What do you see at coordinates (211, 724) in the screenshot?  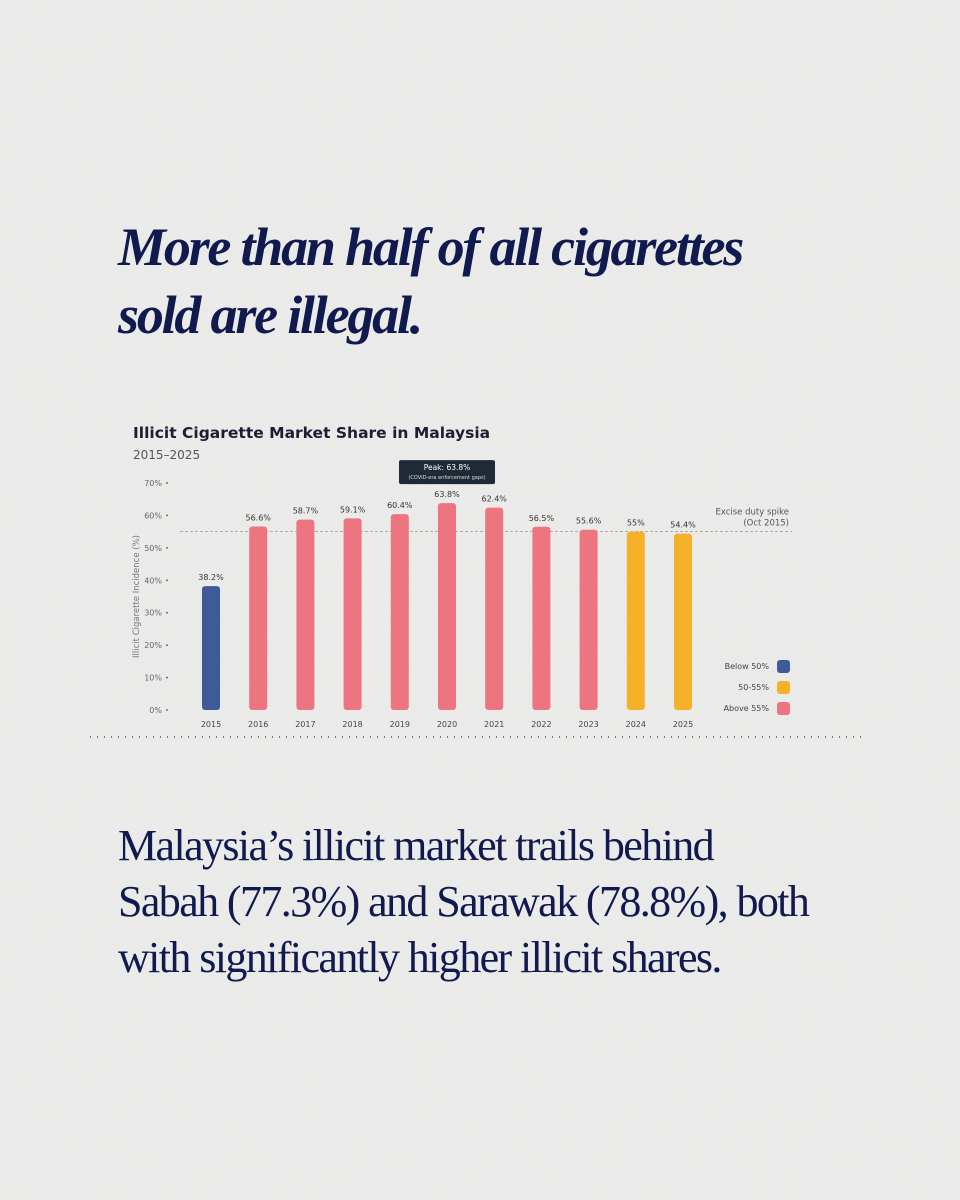 I see `x-tick-label: 2015` at bounding box center [211, 724].